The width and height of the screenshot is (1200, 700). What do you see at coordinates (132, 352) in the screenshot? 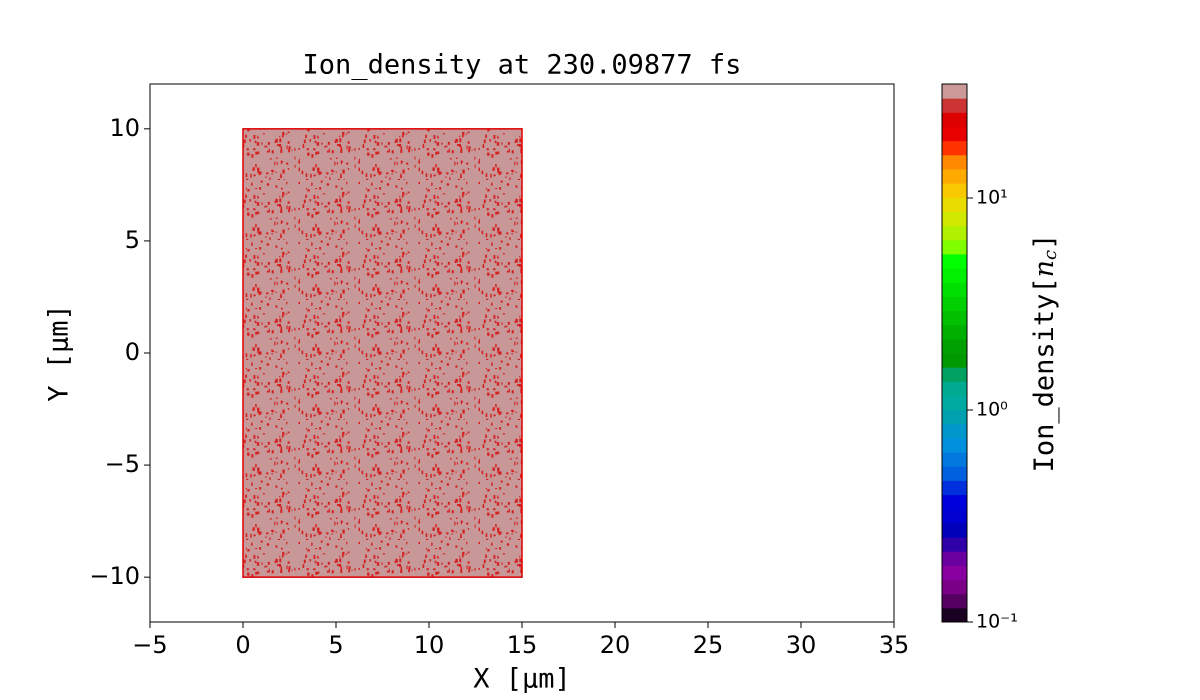
I see `y-tick-label: 0` at bounding box center [132, 352].